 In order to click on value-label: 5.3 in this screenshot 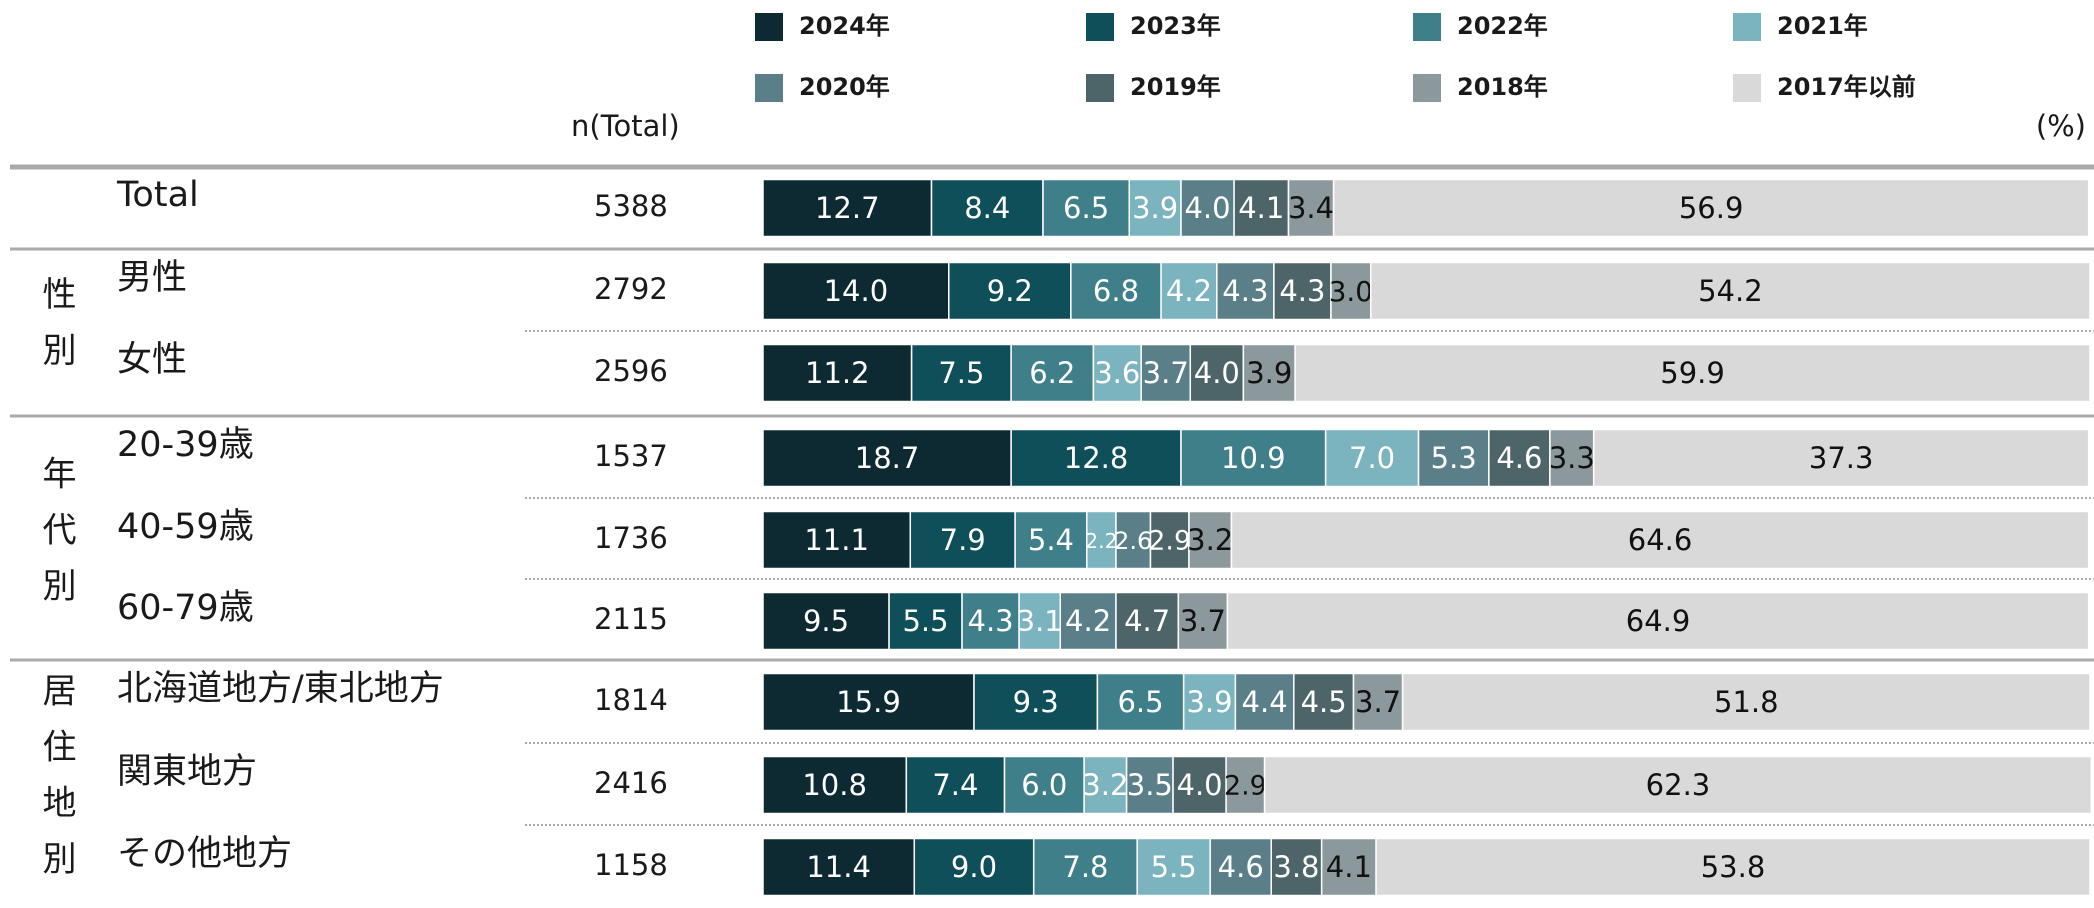, I will do `click(1454, 458)`.